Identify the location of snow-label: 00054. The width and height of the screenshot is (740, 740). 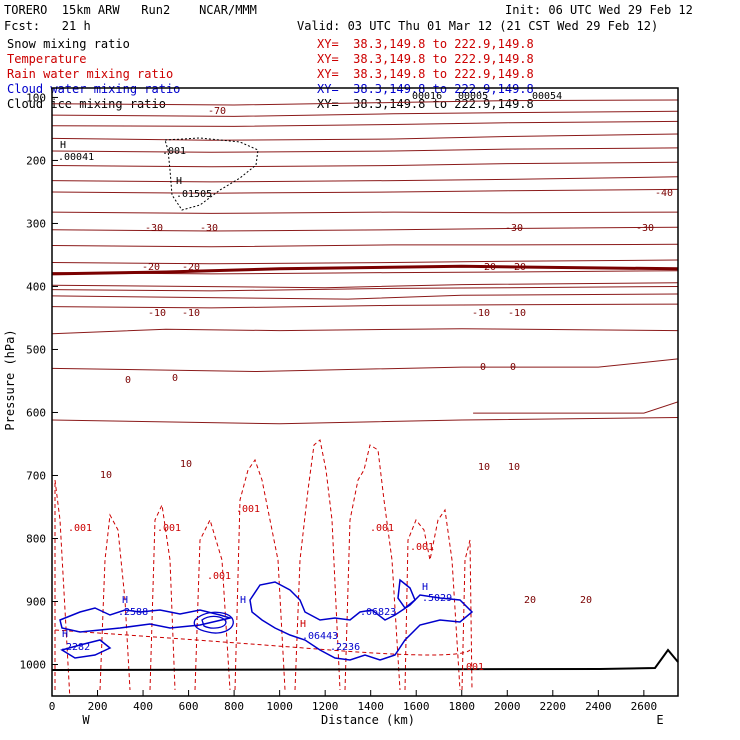
(547, 96).